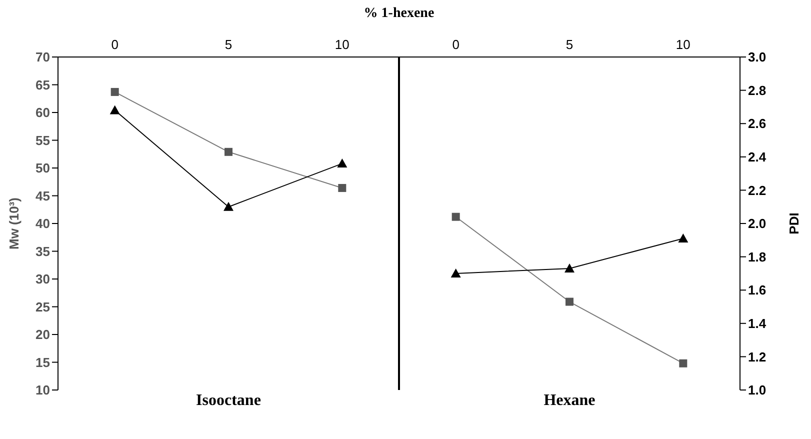  I want to click on y-tick-label: 50, so click(43, 168).